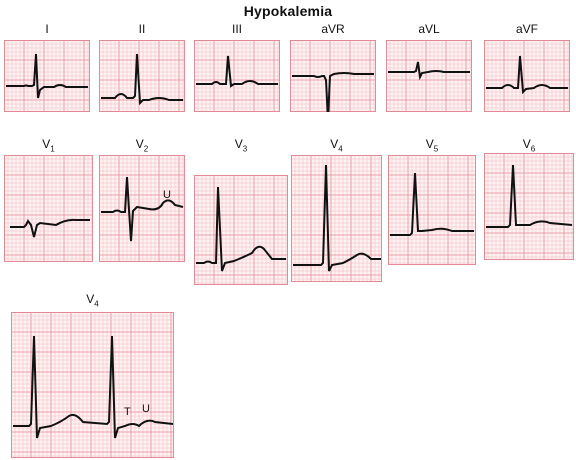 The image size is (576, 460). I want to click on lead-label-sub: 3, so click(245, 149).